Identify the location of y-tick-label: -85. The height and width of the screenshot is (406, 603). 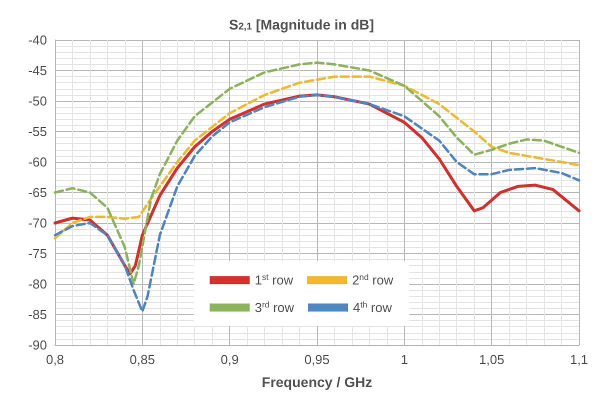
(37, 314).